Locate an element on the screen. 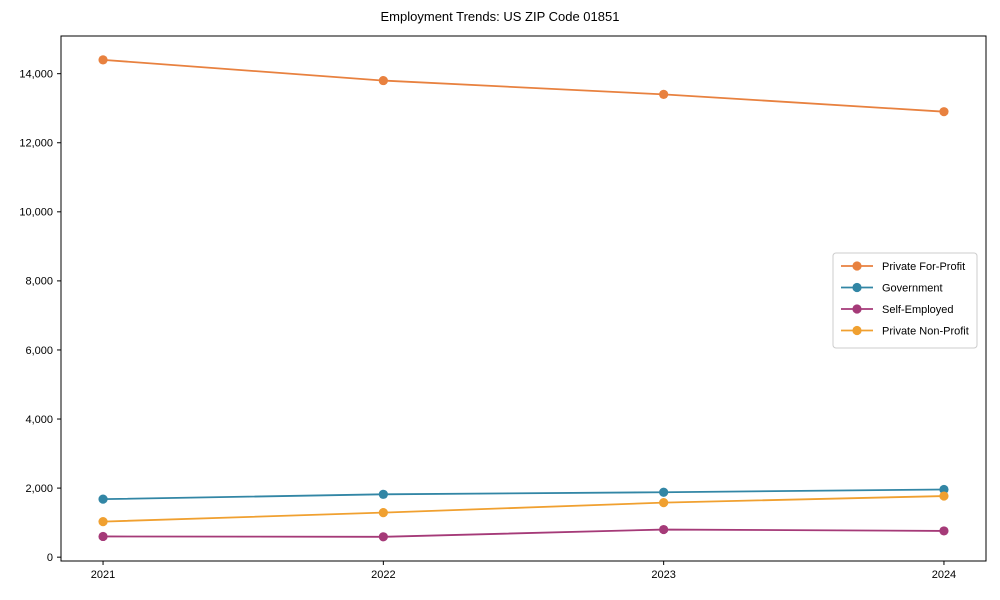 The image size is (1000, 600). legend-label: Private For-Profit is located at coordinates (923, 267).